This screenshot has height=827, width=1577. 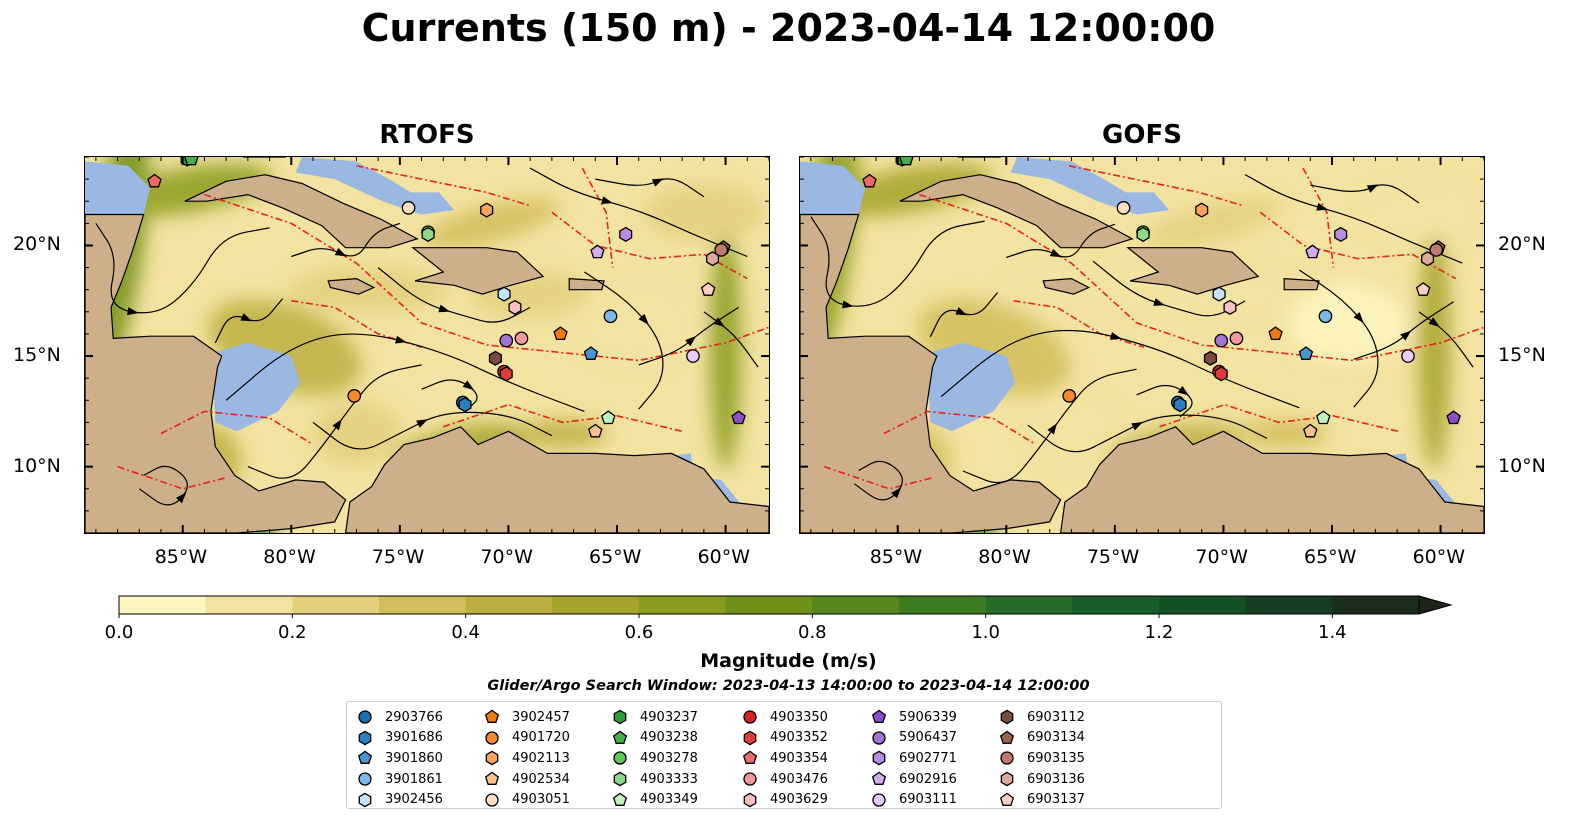 What do you see at coordinates (669, 738) in the screenshot?
I see `legend-label: 4903238` at bounding box center [669, 738].